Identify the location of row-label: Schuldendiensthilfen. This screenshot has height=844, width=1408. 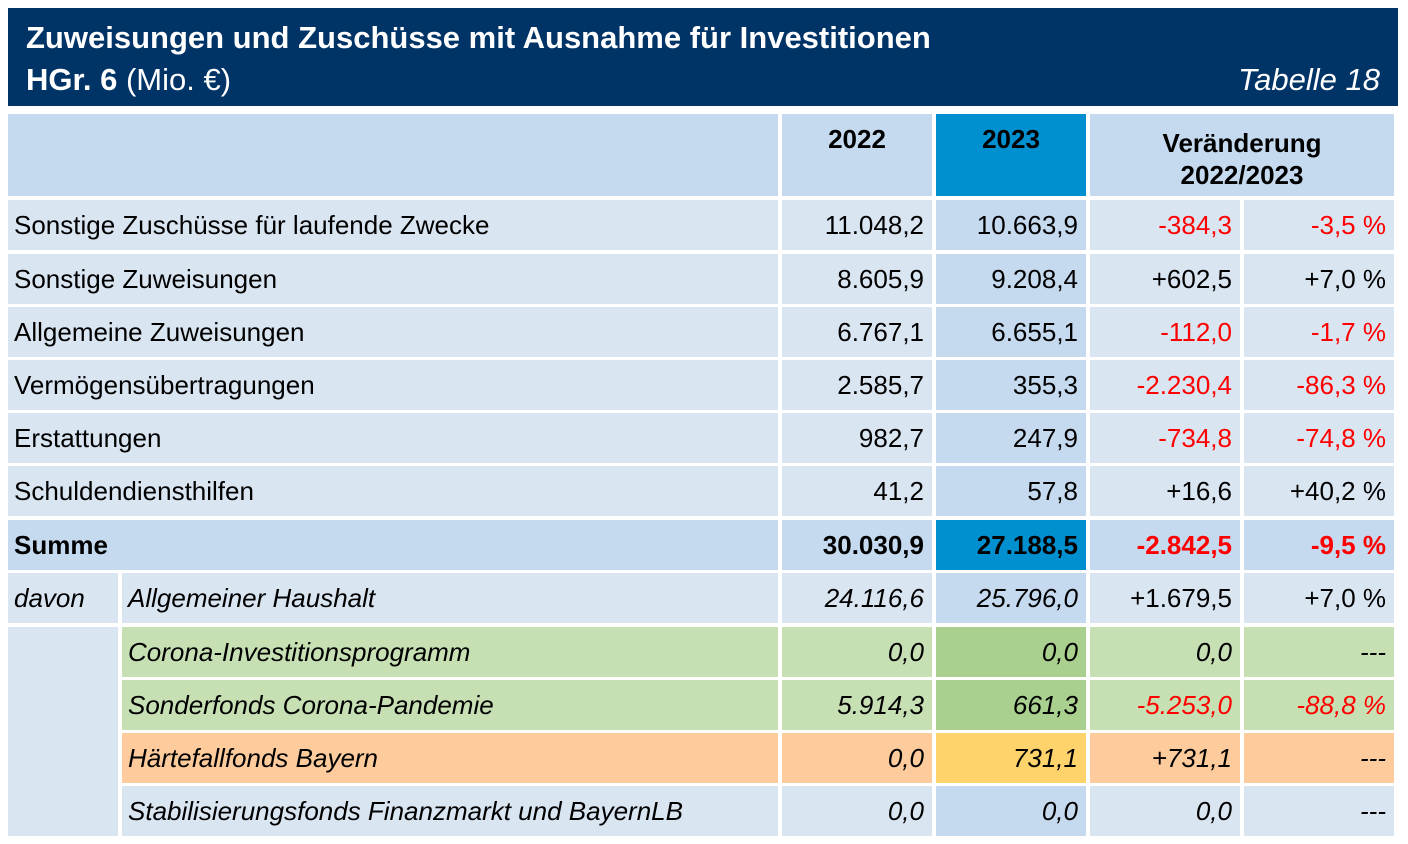
(393, 491).